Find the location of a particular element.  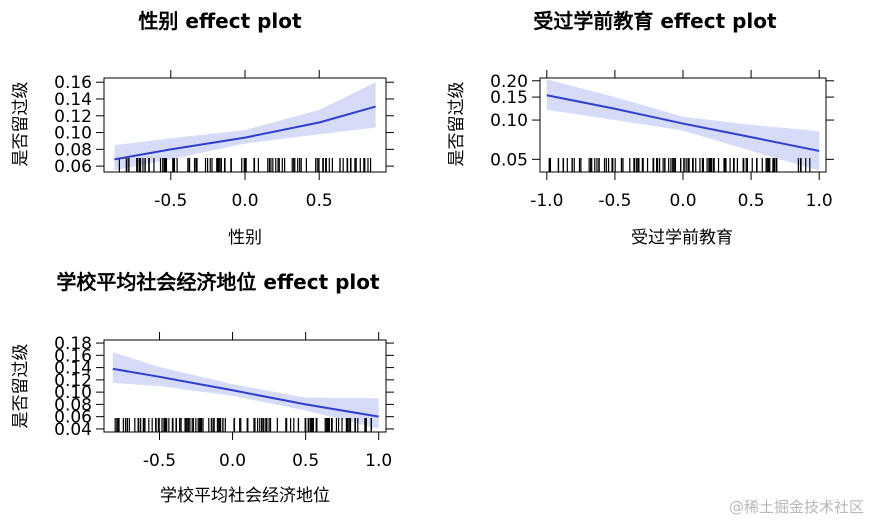

x-axis-label: 受过学前教育 is located at coordinates (682, 238).